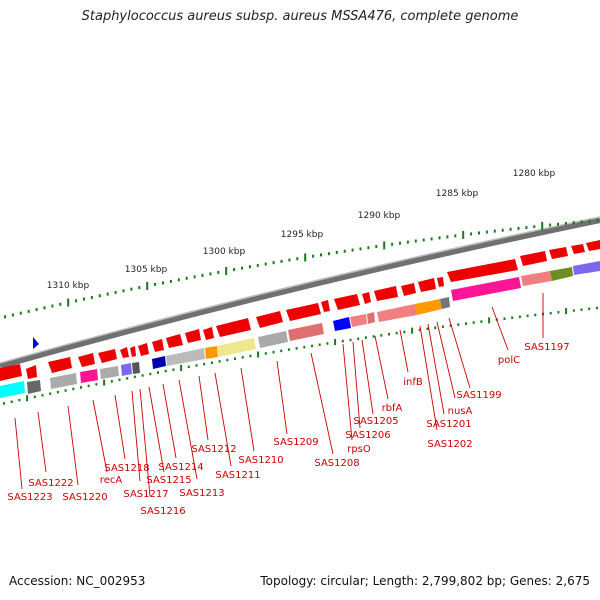 The height and width of the screenshot is (600, 600). What do you see at coordinates (260, 460) in the screenshot?
I see `gene-label: SAS1210` at bounding box center [260, 460].